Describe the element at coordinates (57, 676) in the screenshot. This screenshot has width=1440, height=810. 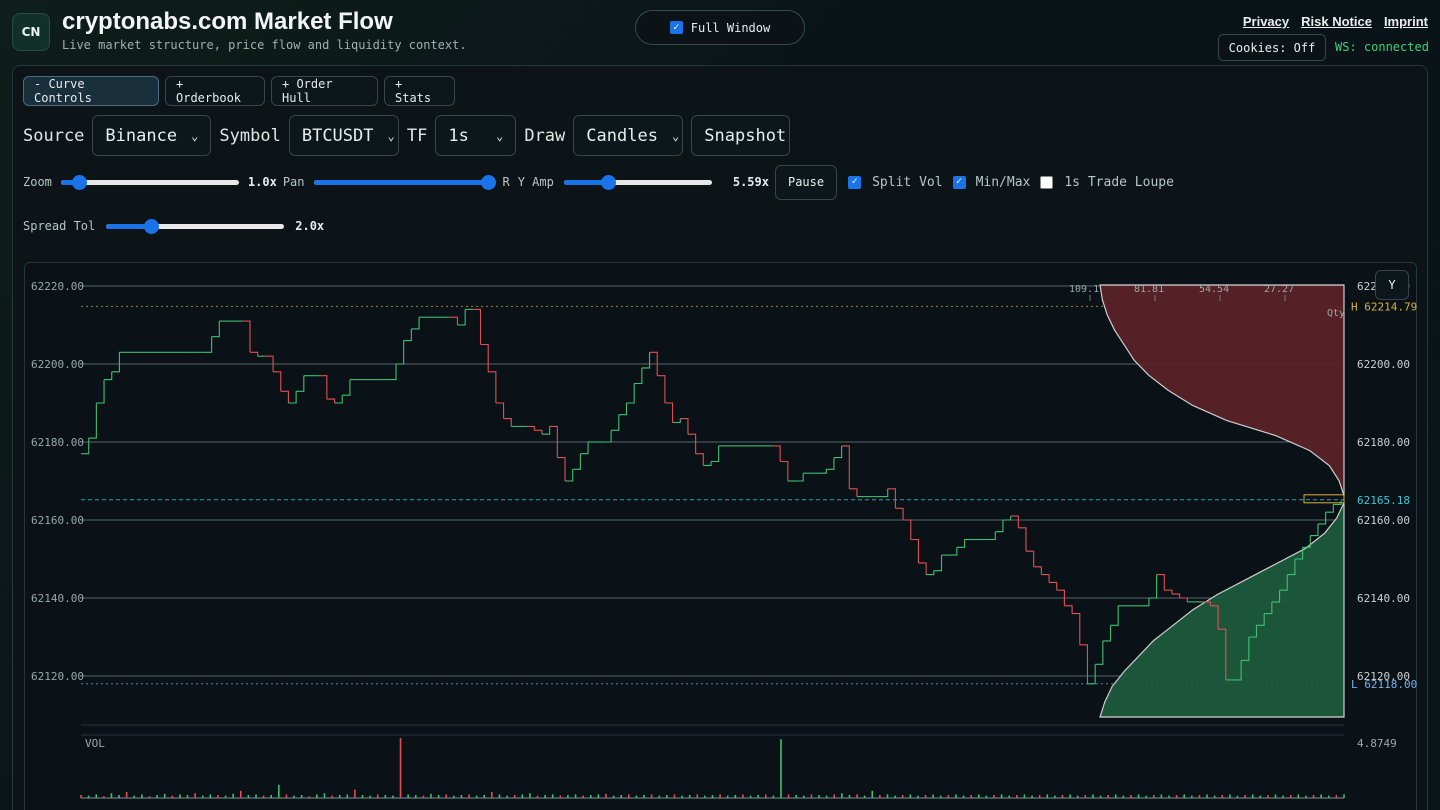
I see `y-tick-label-left: 62120.00` at that location.